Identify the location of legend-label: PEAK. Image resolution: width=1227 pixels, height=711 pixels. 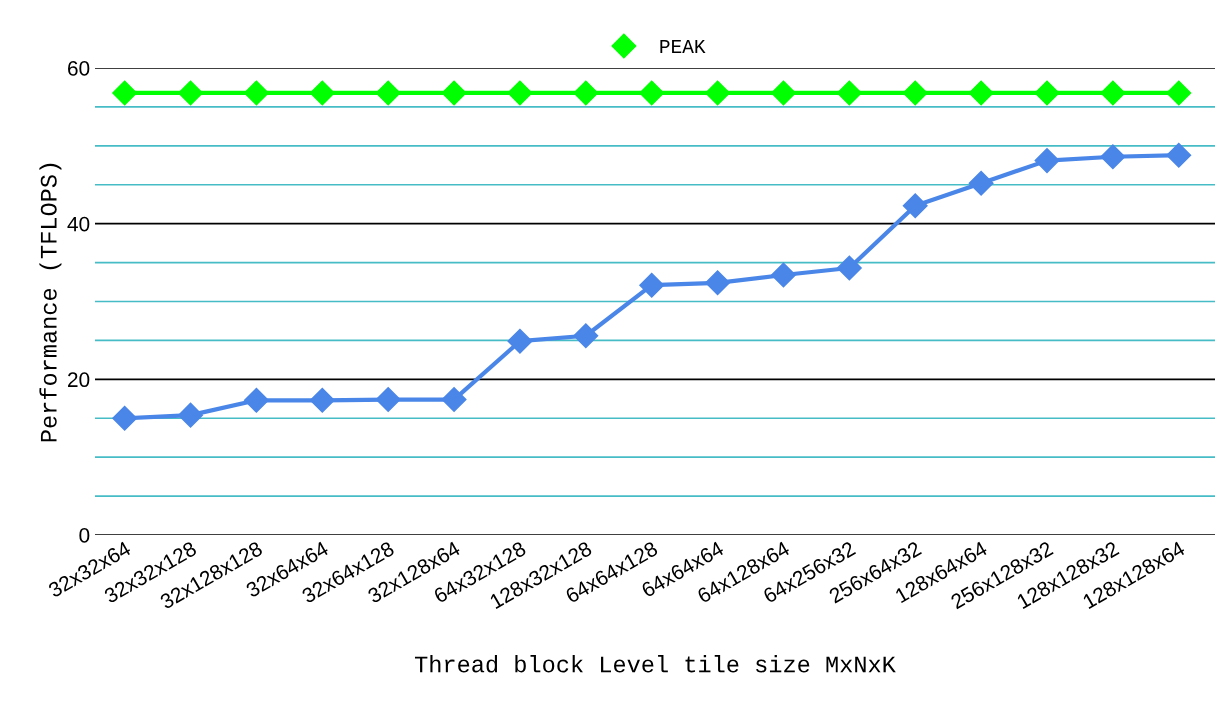
(683, 46).